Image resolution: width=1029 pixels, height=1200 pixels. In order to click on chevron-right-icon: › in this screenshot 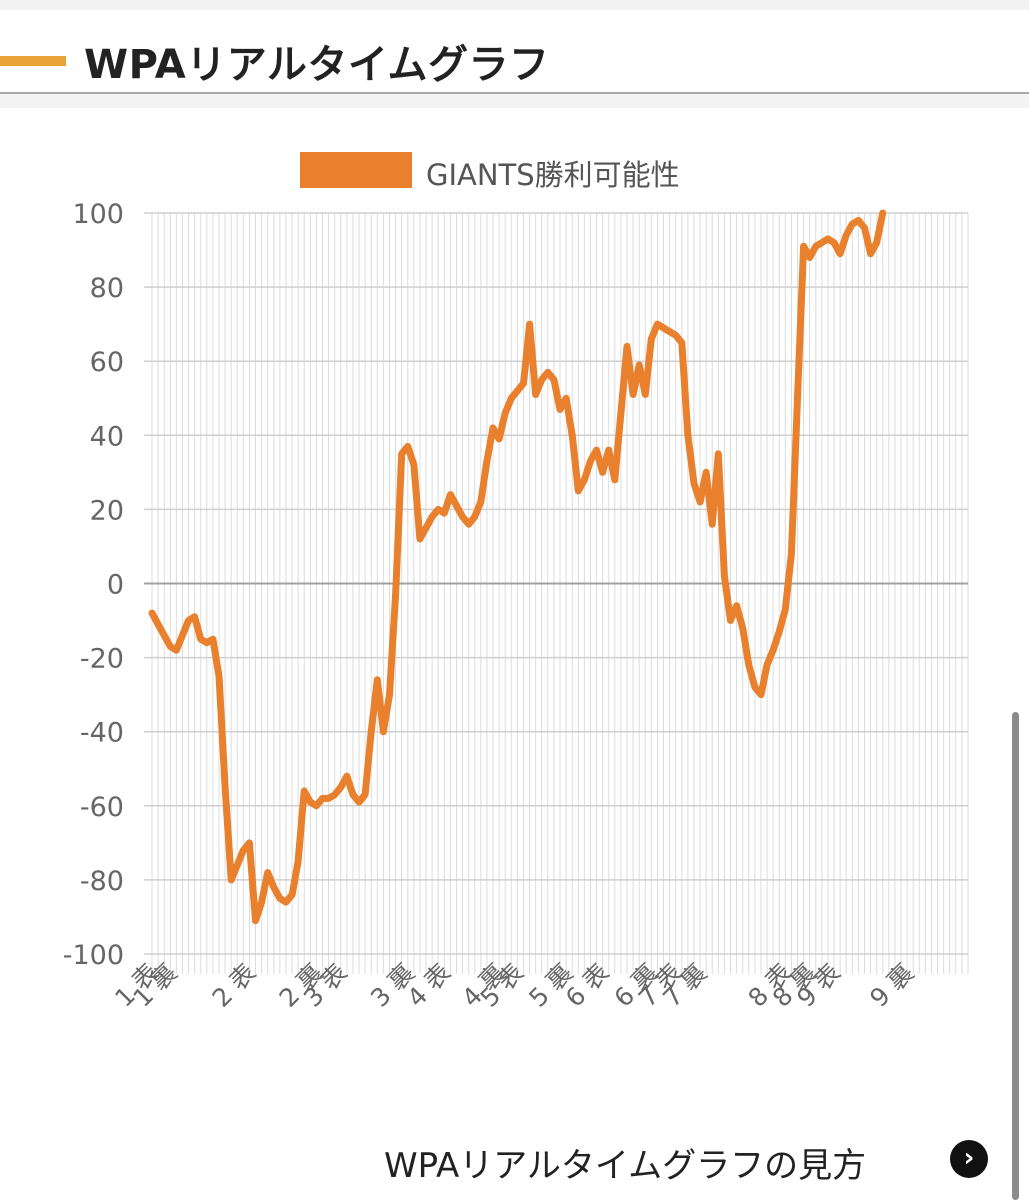, I will do `click(969, 1159)`.